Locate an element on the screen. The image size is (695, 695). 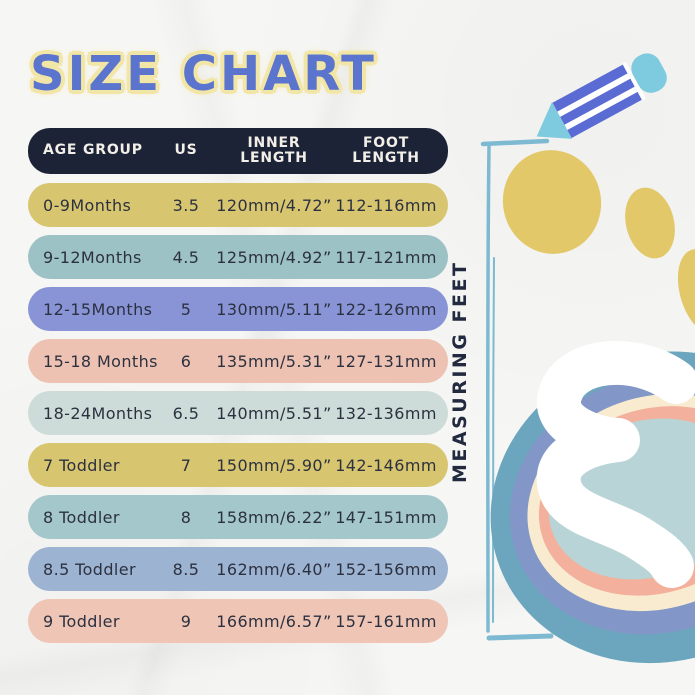
cell-age-group: 12-15Months is located at coordinates (98, 309).